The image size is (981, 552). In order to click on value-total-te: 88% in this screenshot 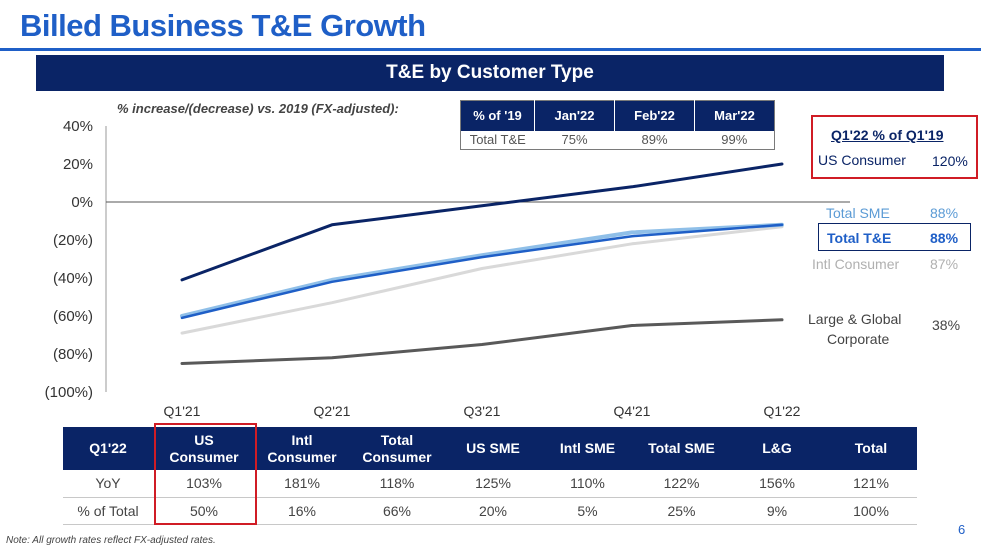, I will do `click(944, 238)`.